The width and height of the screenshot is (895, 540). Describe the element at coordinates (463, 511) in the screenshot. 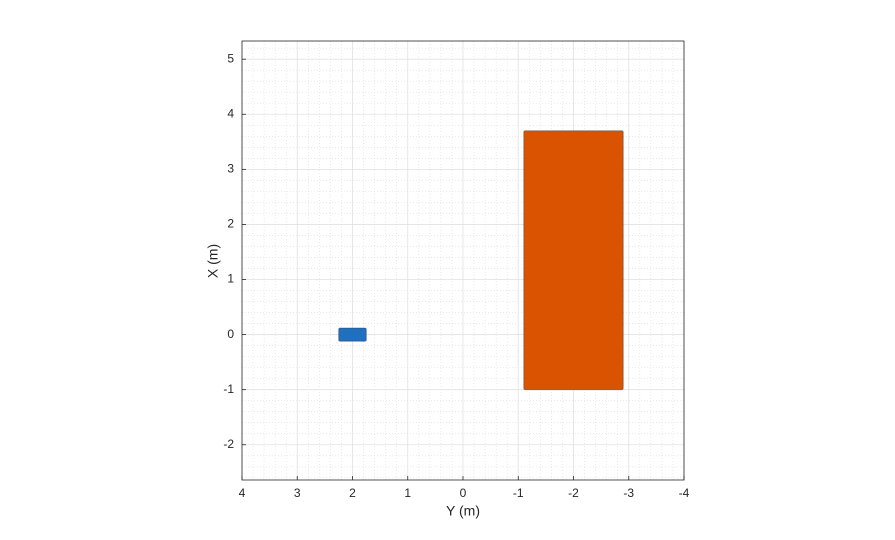

I see `x-axis-label: Y (m)` at that location.